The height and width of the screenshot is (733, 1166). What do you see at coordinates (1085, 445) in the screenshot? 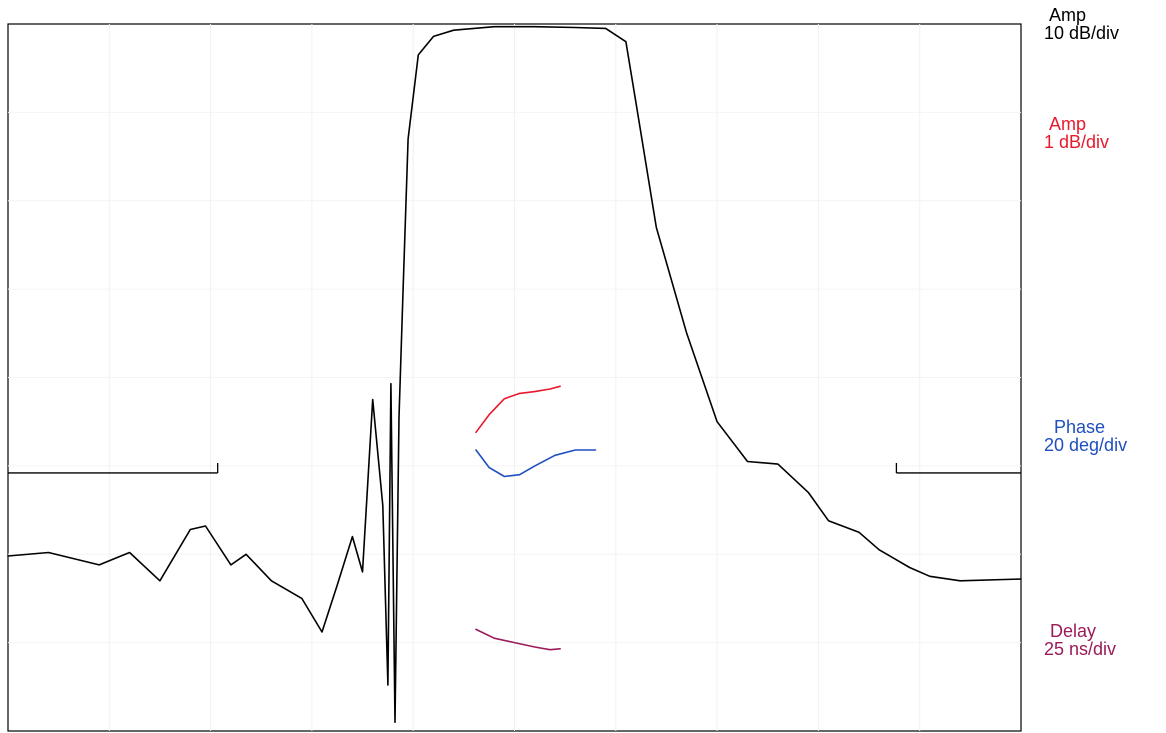
I see `scale-label-phase-scale: 20 deg/div` at bounding box center [1085, 445].